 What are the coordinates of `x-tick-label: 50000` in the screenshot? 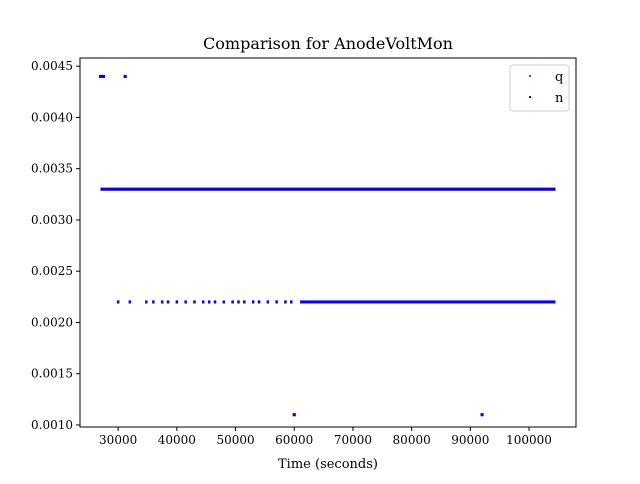 It's located at (235, 440).